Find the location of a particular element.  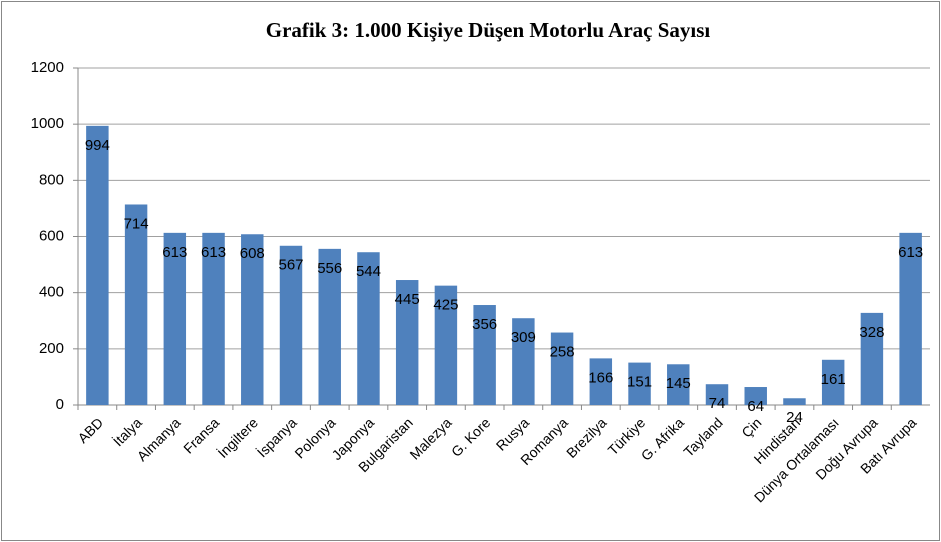

value-label: 151 is located at coordinates (639, 382).